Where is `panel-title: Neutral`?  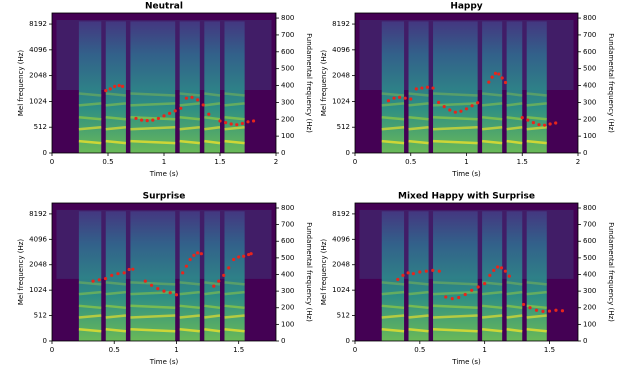 panel-title: Neutral is located at coordinates (164, 7).